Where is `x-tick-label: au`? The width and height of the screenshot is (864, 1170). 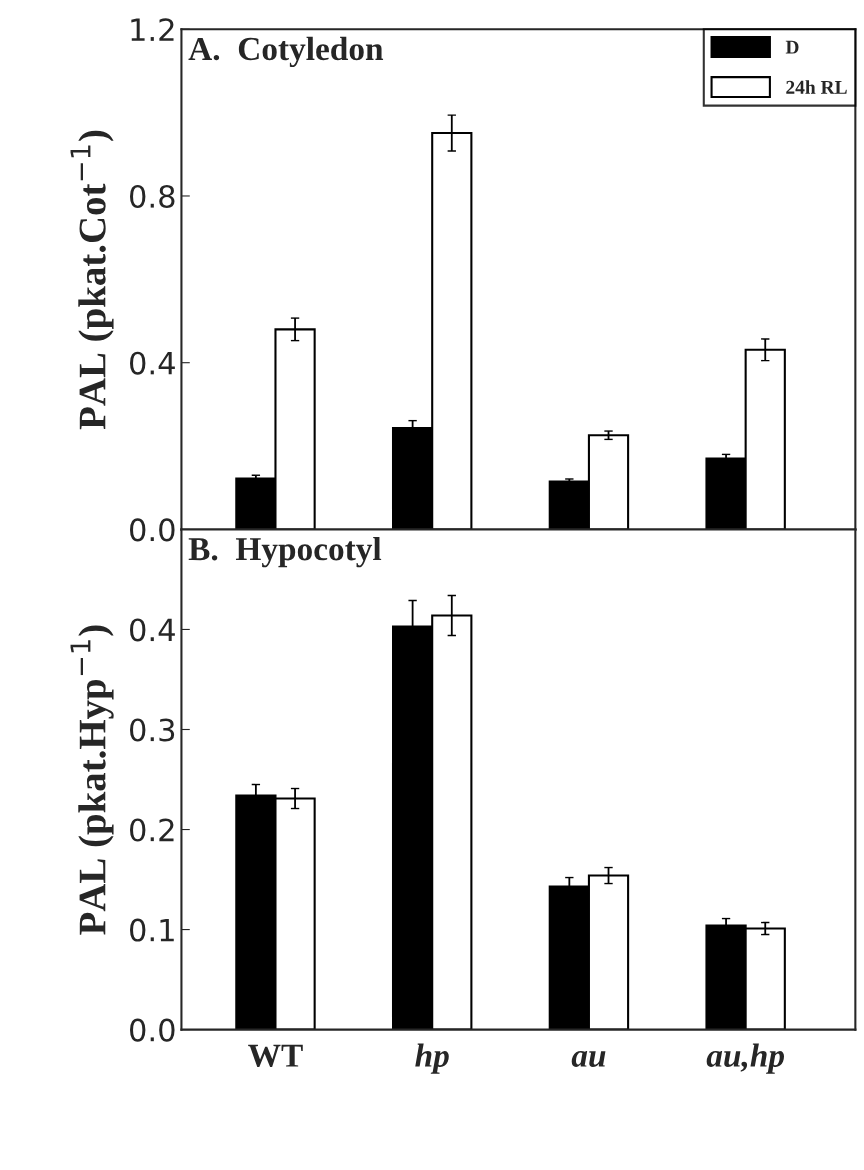
x-tick-label: au is located at coordinates (588, 1059).